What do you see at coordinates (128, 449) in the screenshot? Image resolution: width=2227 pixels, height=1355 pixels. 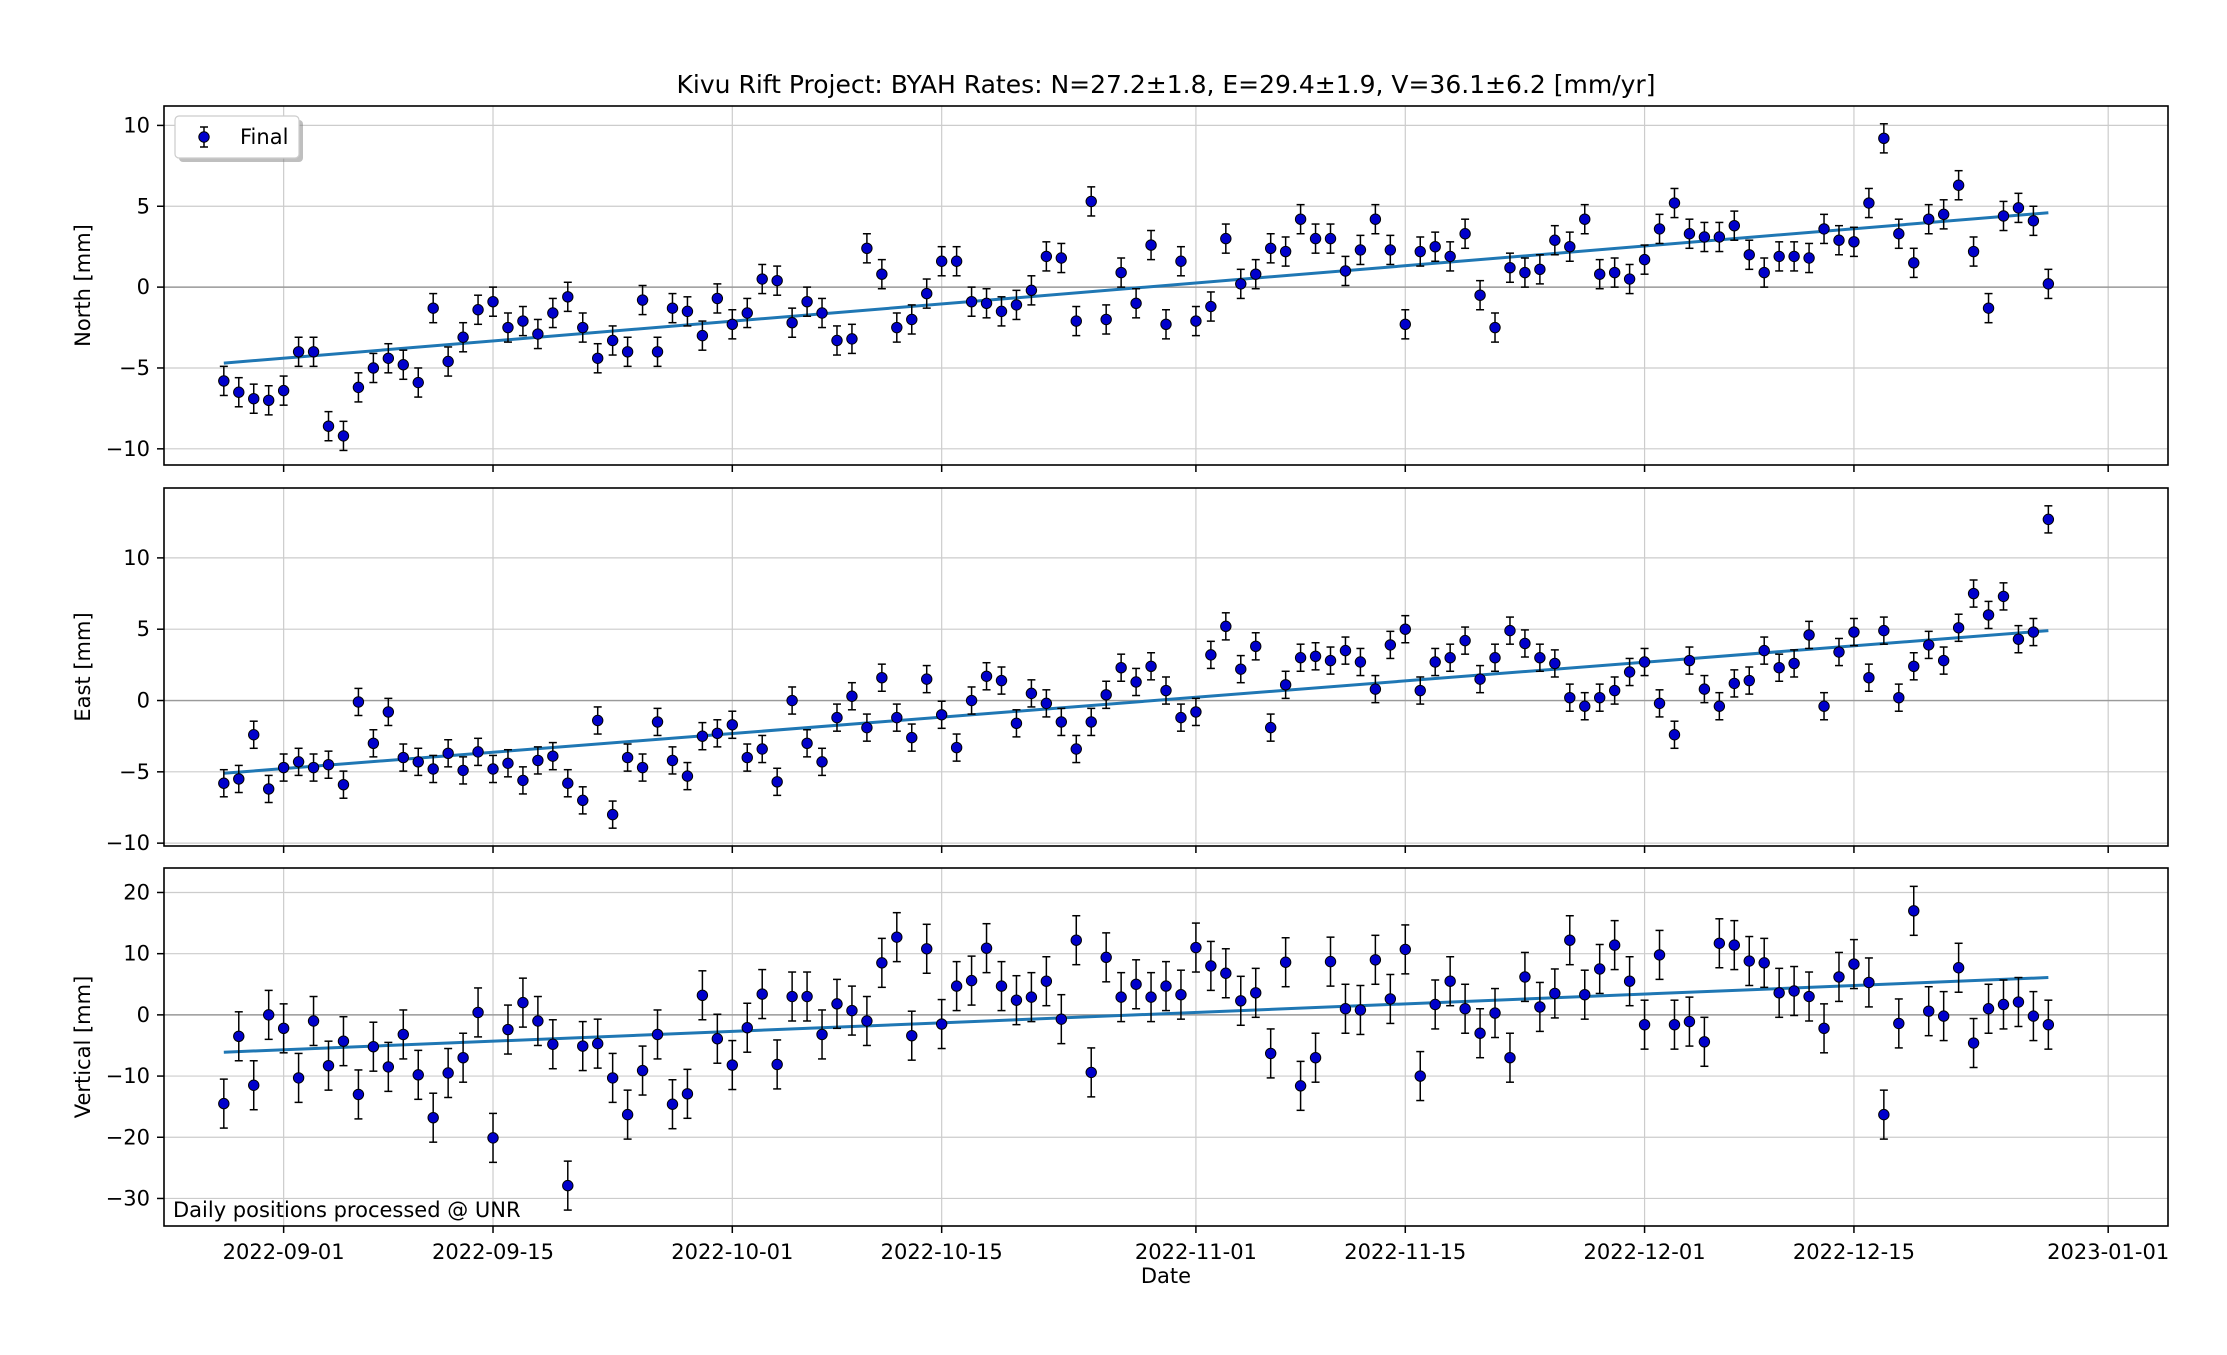 I see `y-tick-label: −10` at bounding box center [128, 449].